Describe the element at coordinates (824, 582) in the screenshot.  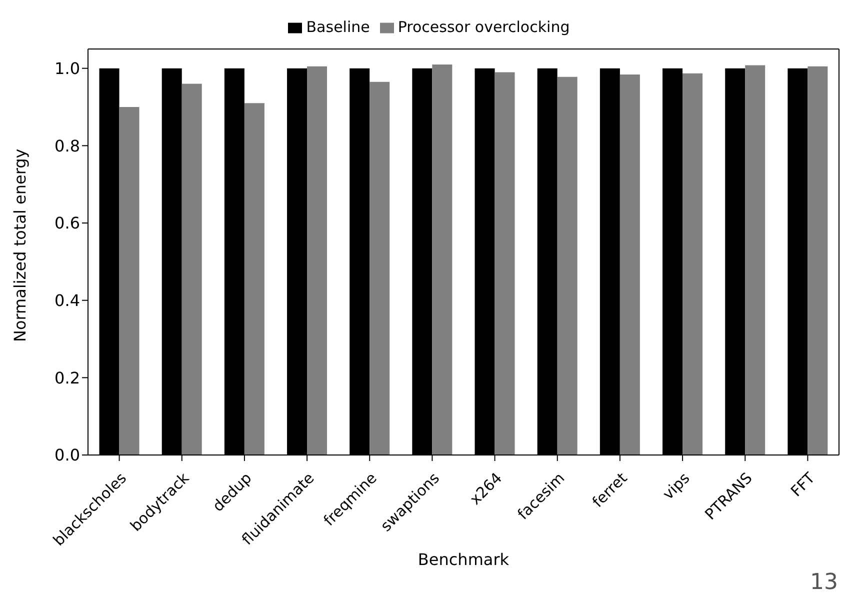
I see `text: 13` at that location.